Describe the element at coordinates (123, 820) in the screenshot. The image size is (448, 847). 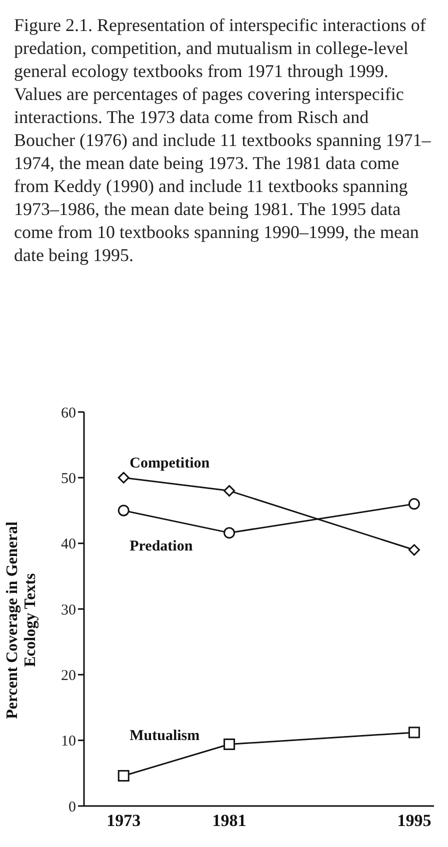
I see `x-tick-label: 1973` at that location.